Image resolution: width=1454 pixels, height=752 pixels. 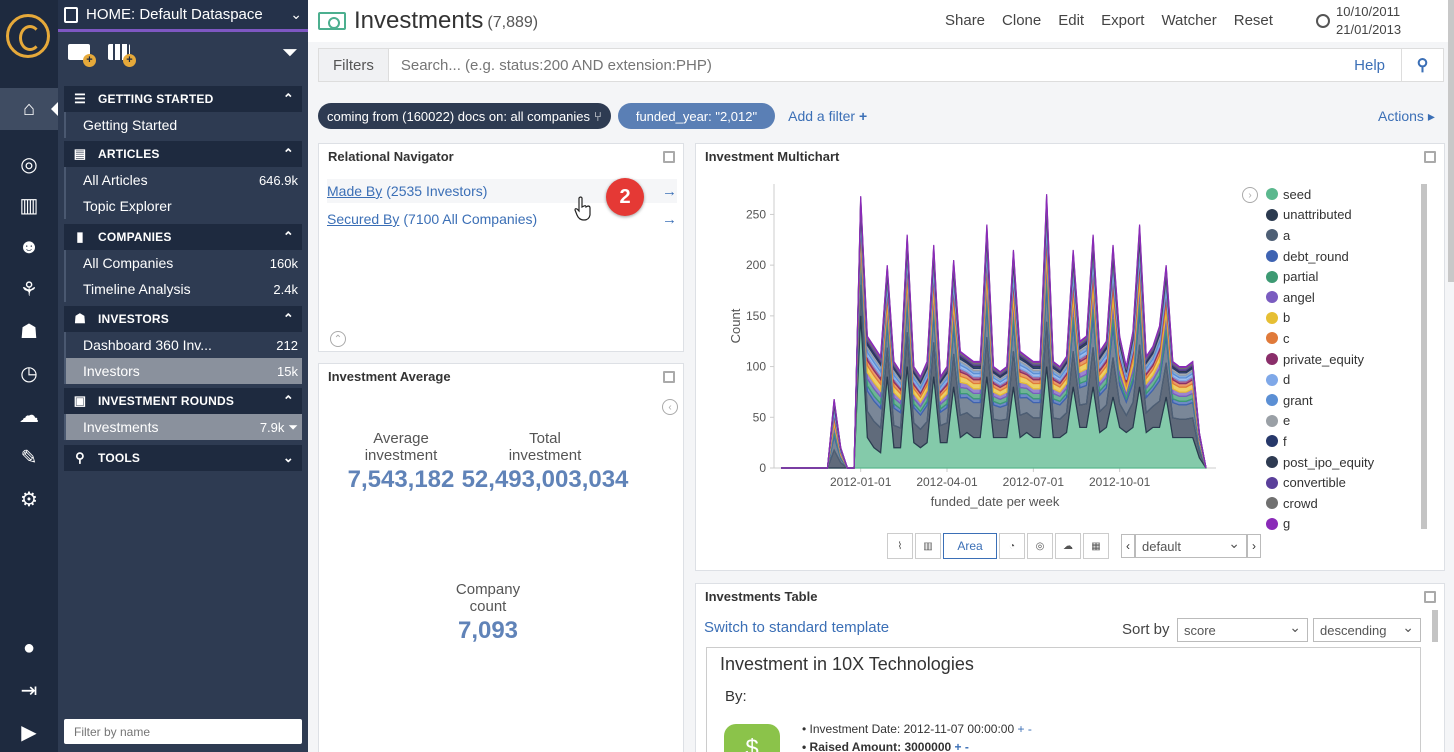 What do you see at coordinates (1242, 630) in the screenshot?
I see `sort-field-select: score` at bounding box center [1242, 630].